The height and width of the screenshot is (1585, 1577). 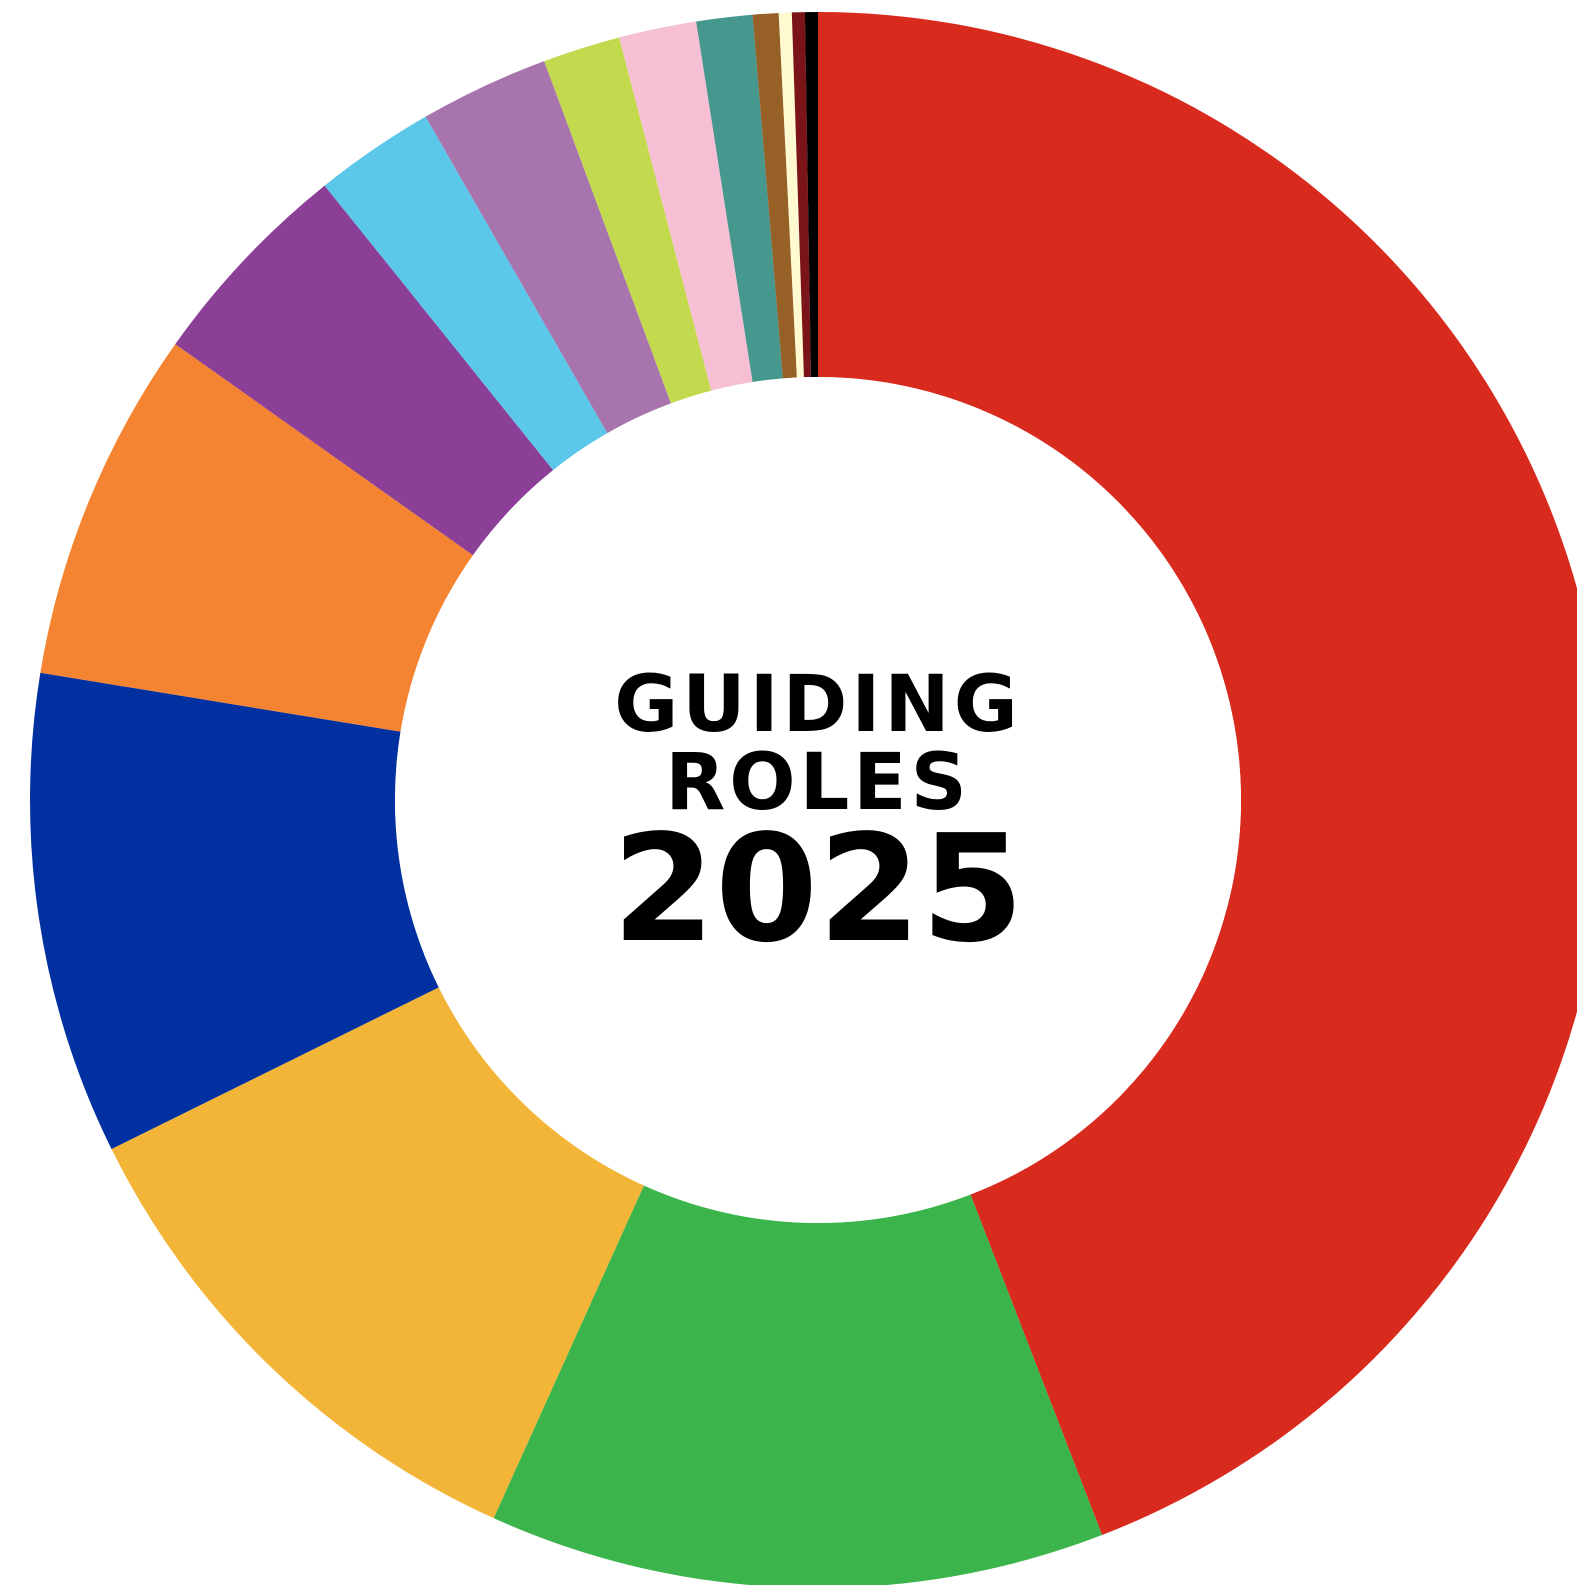 What do you see at coordinates (818, 783) in the screenshot?
I see `center-title-line-2: ROLES` at bounding box center [818, 783].